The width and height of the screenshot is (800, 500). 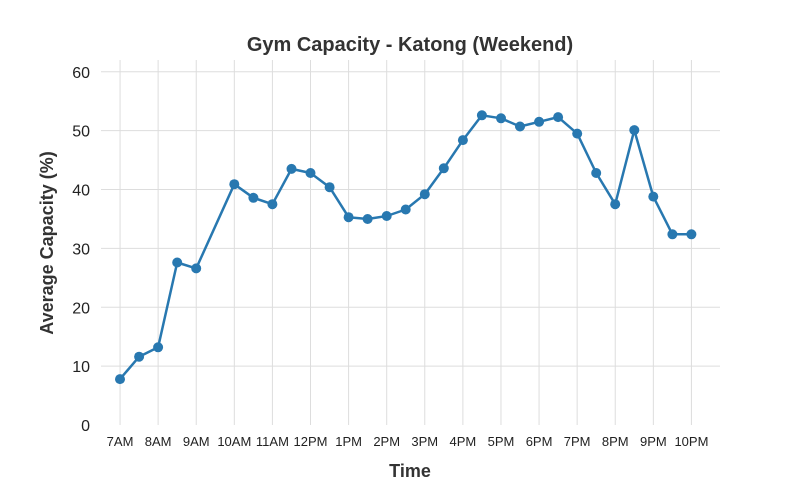 What do you see at coordinates (348, 441) in the screenshot?
I see `x-tick-label: 1PM` at bounding box center [348, 441].